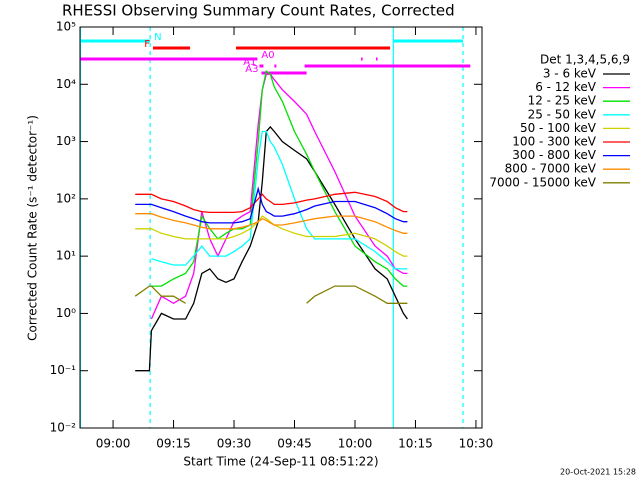 The image size is (640, 480). What do you see at coordinates (294, 444) in the screenshot?
I see `x-tick-label: 09:45` at bounding box center [294, 444].